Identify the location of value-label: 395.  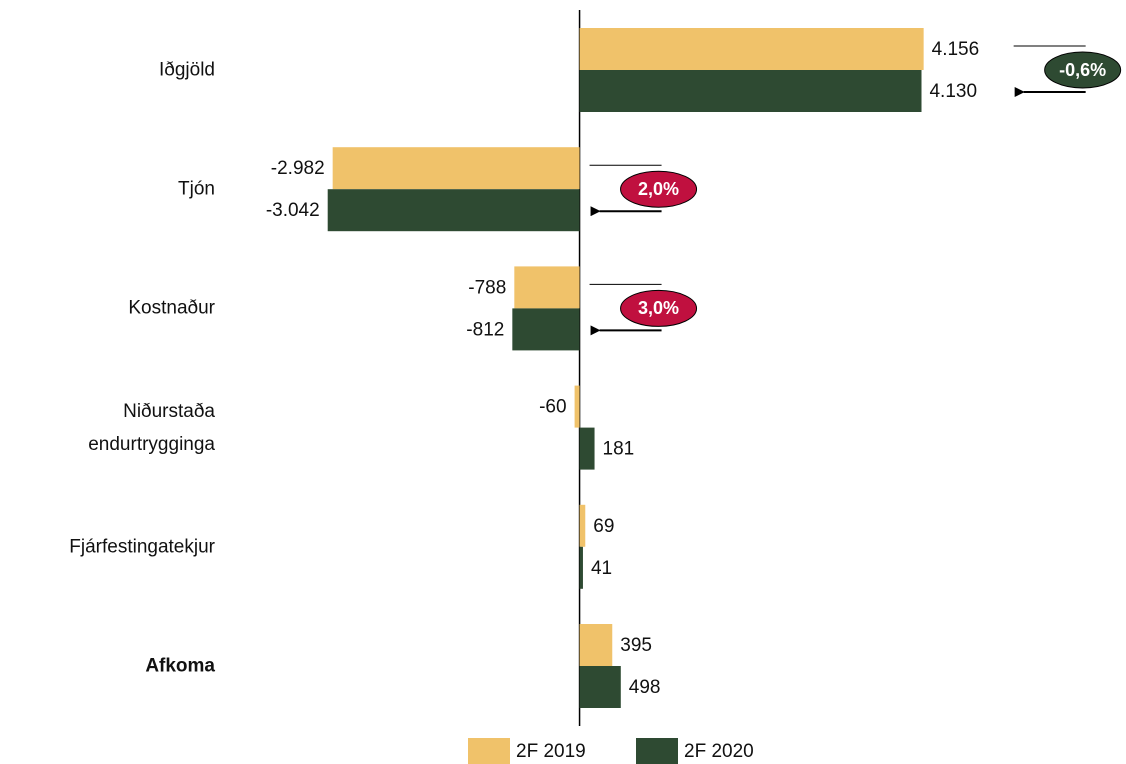
(636, 645).